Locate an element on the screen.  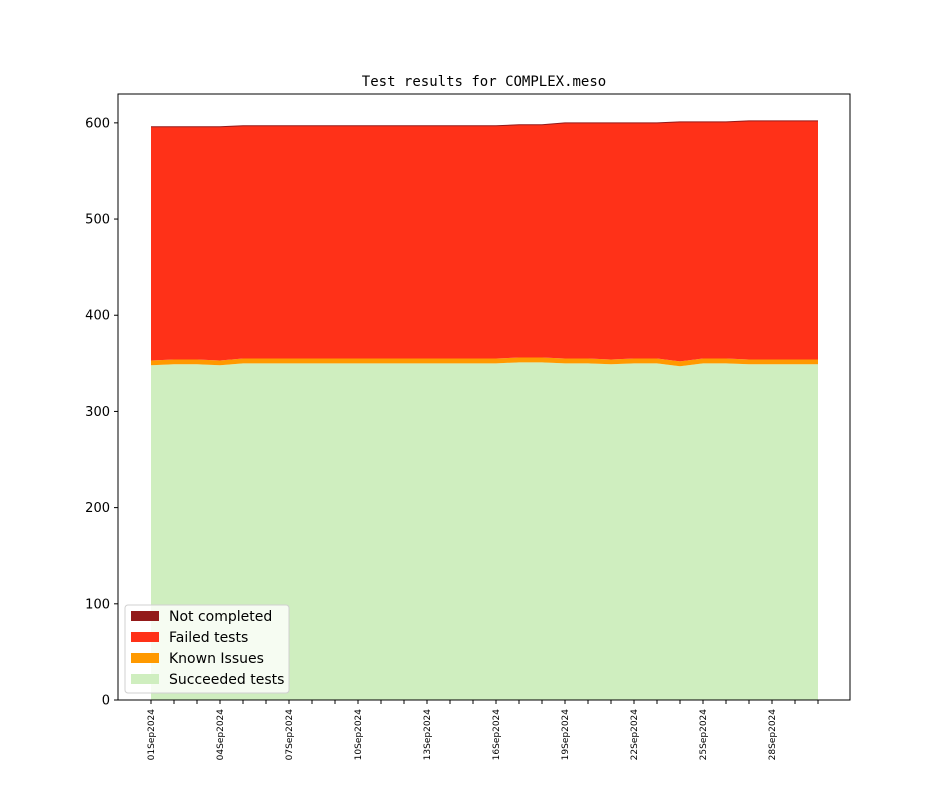
ytick-label: 300 is located at coordinates (97, 412).